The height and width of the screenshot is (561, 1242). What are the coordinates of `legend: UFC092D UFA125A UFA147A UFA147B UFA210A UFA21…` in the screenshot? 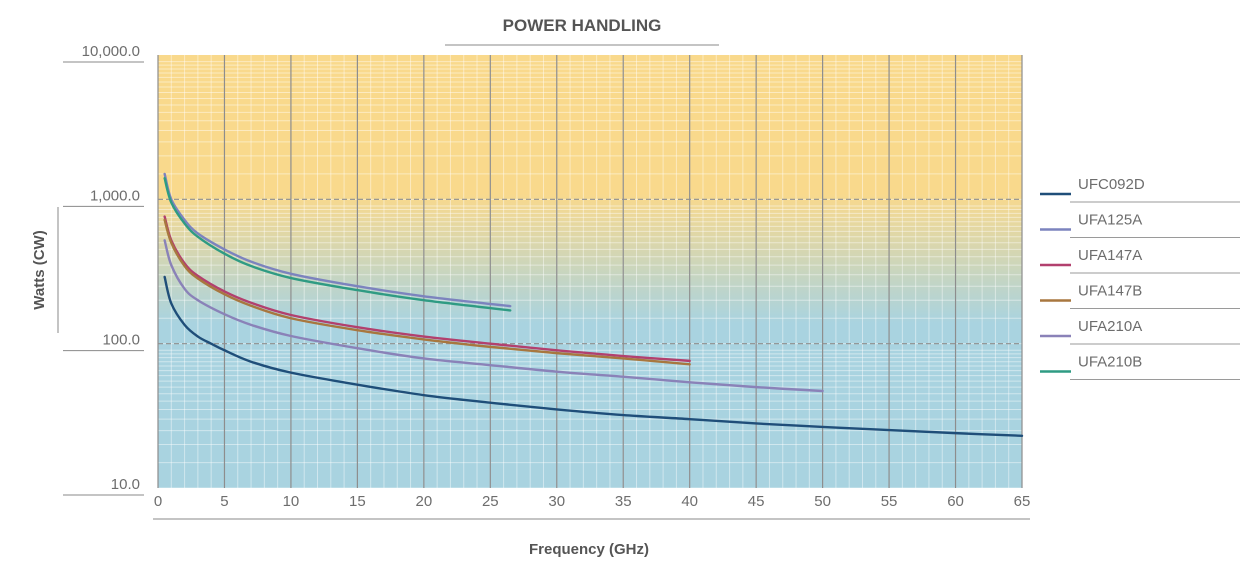 It's located at (1140, 278).